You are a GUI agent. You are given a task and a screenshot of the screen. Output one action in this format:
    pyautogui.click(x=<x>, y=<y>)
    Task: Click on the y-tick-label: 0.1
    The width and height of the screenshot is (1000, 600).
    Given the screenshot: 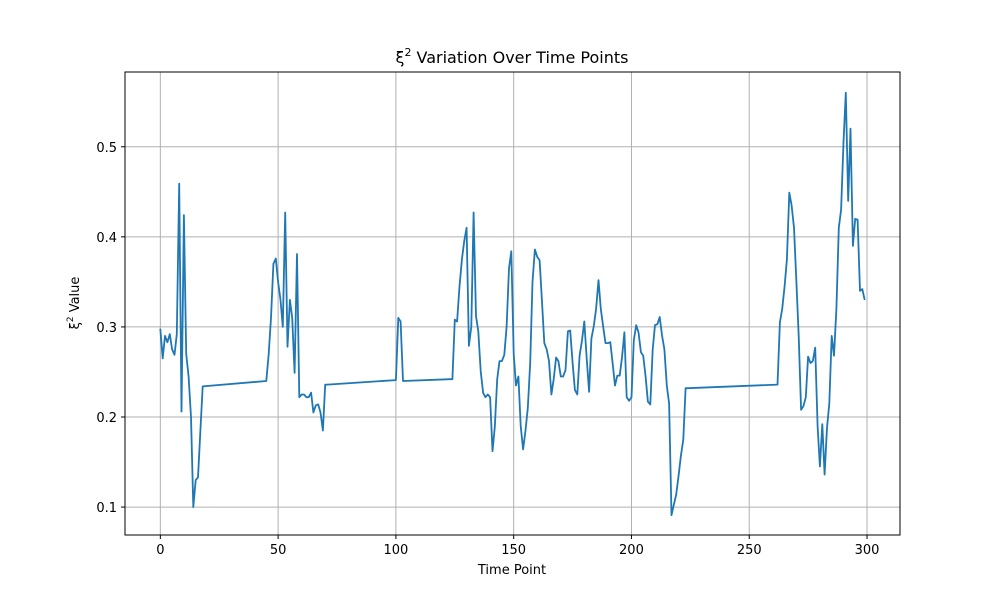 What is the action you would take?
    pyautogui.click(x=106, y=508)
    